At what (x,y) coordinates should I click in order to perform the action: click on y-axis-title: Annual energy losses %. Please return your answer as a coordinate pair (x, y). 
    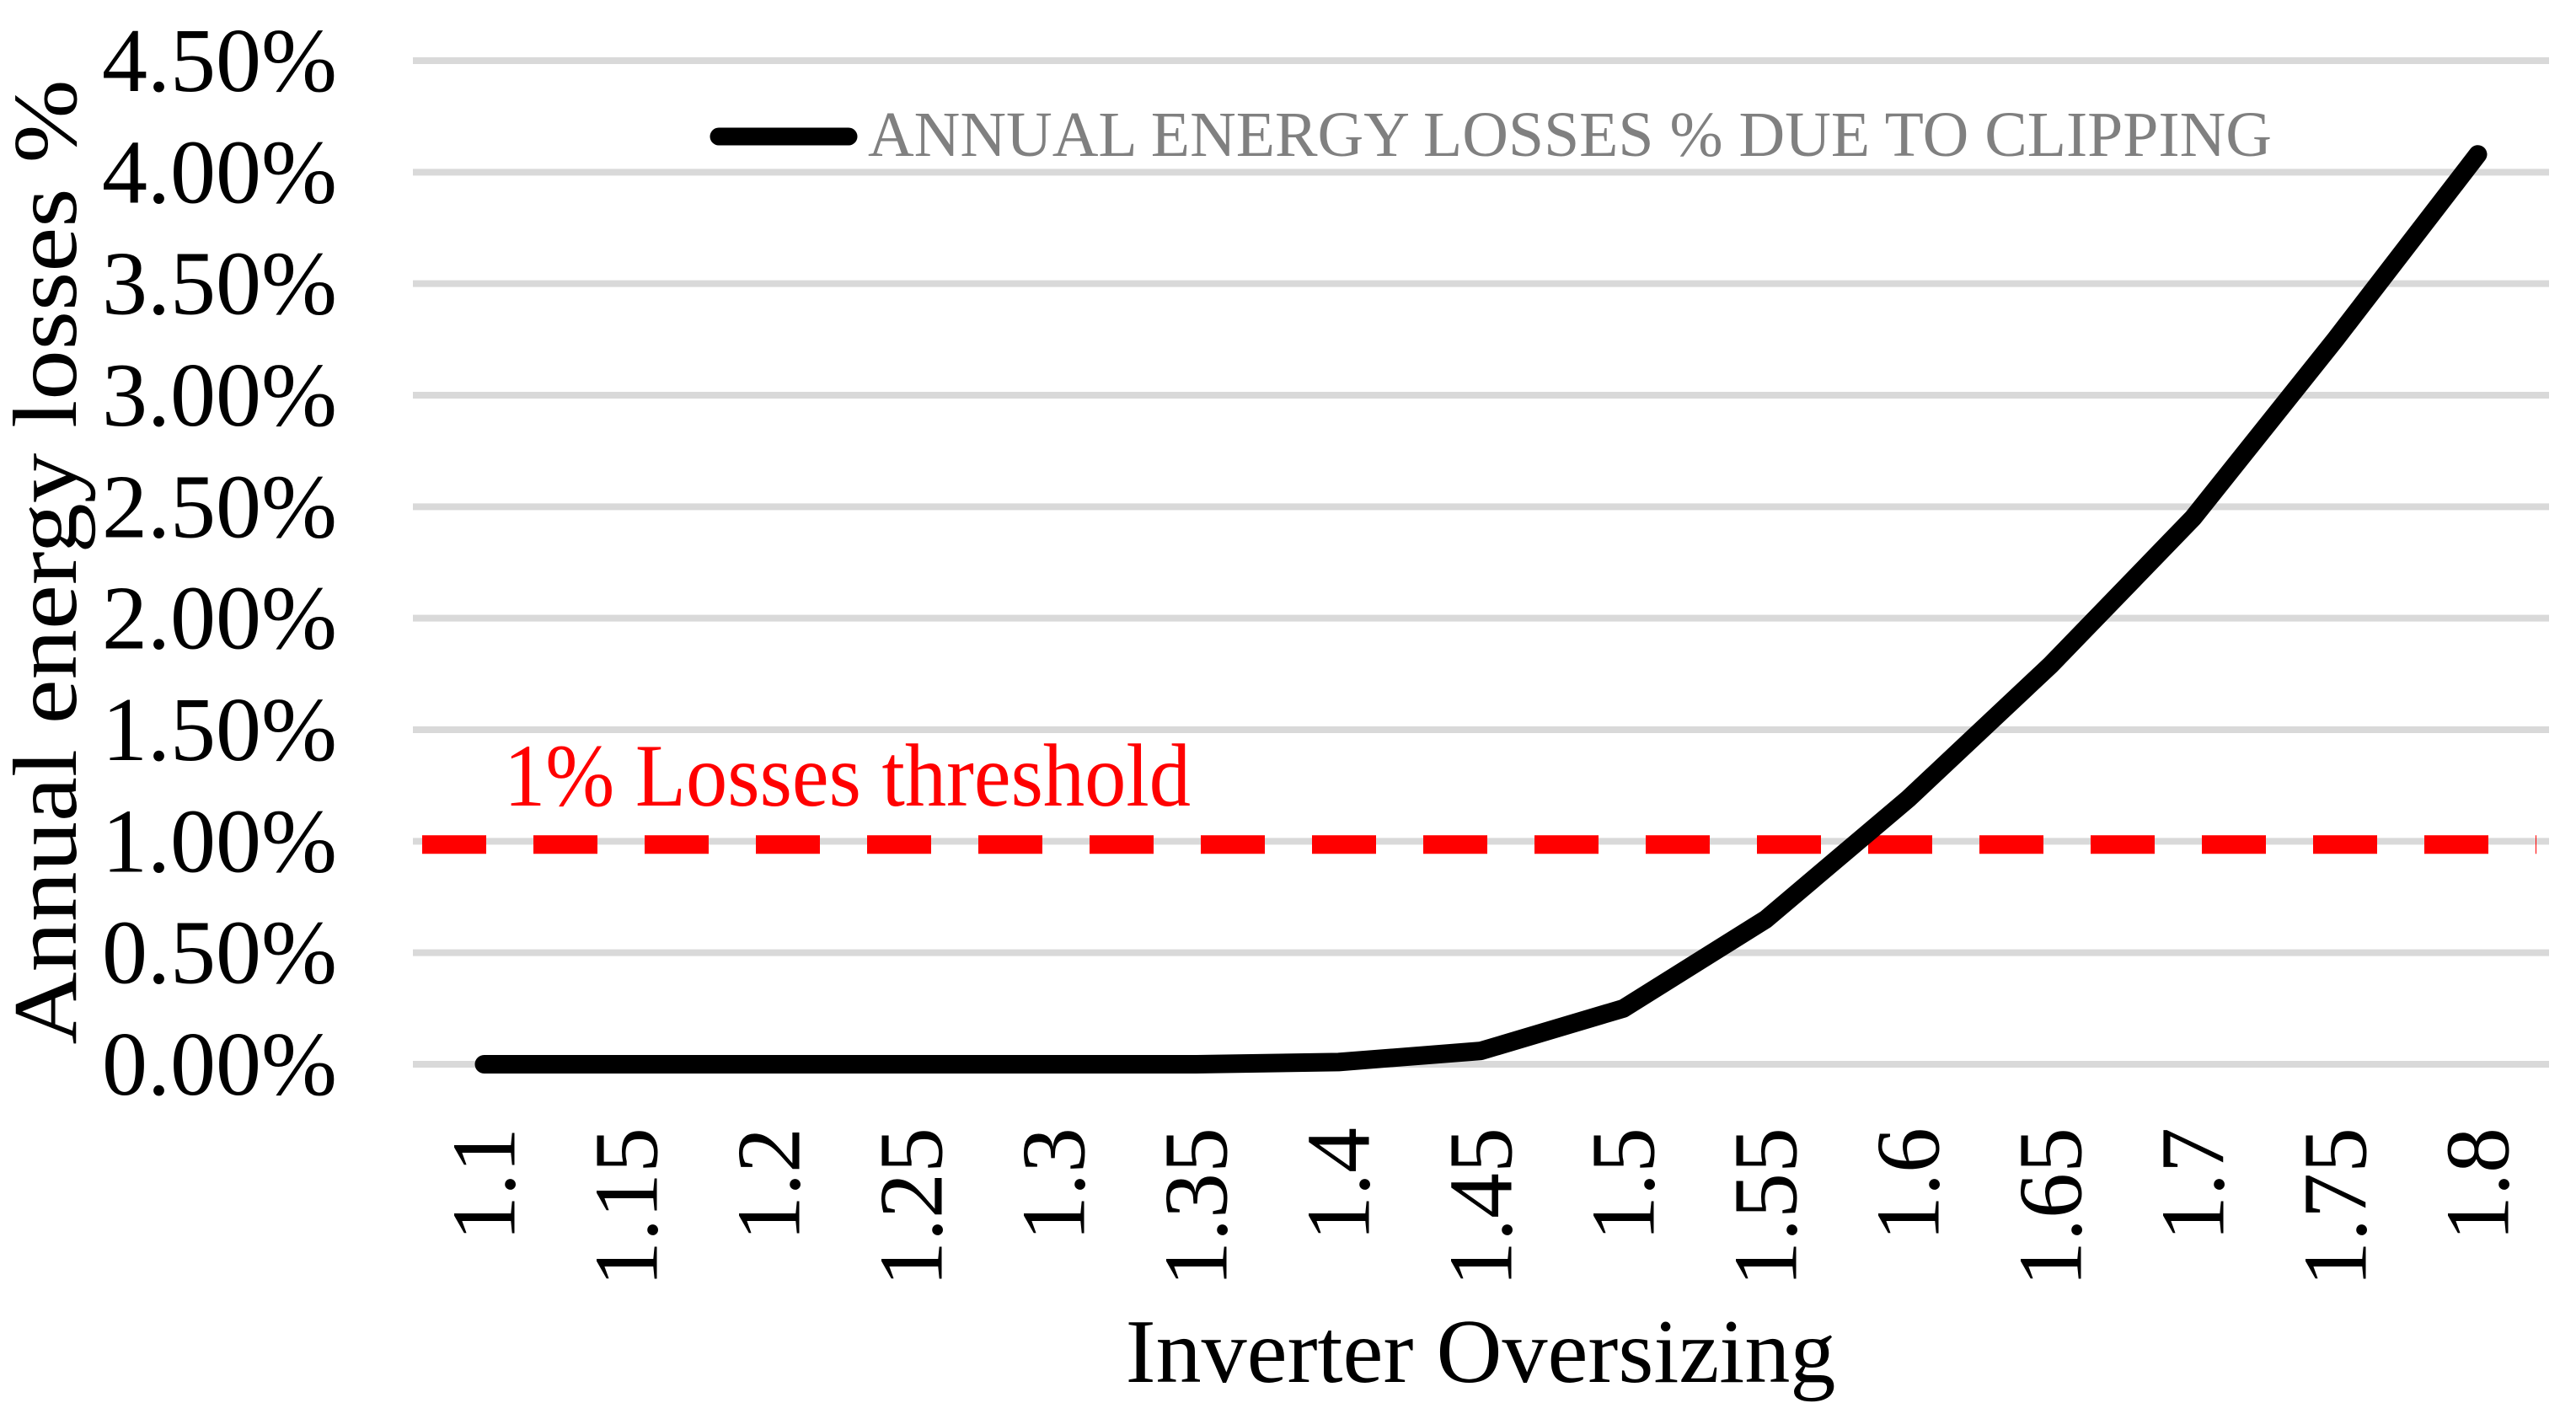
    Looking at the image, I should click on (48, 563).